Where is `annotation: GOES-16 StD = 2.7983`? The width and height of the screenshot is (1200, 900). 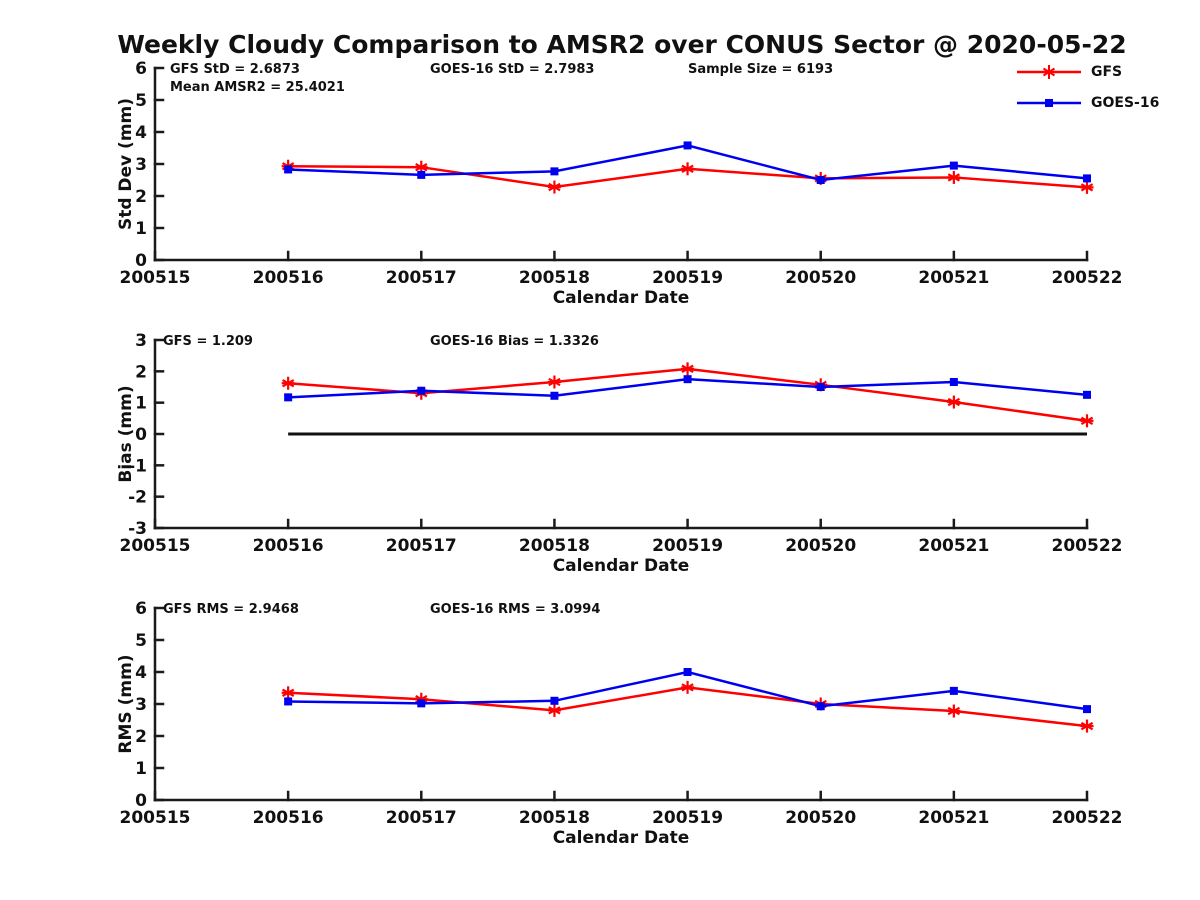
annotation: GOES-16 StD = 2.7983 is located at coordinates (512, 69).